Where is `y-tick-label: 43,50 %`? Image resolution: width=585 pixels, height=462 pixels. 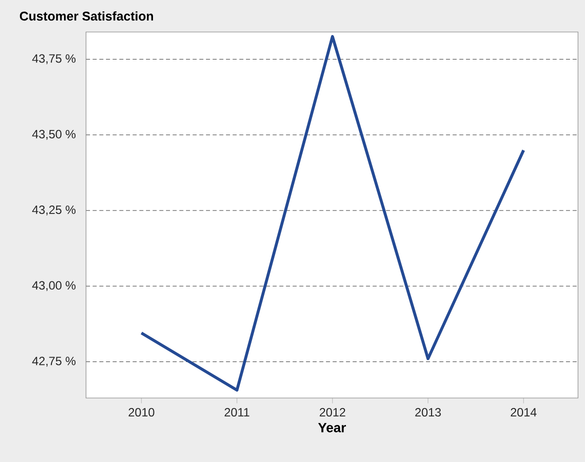 y-tick-label: 43,50 % is located at coordinates (54, 135).